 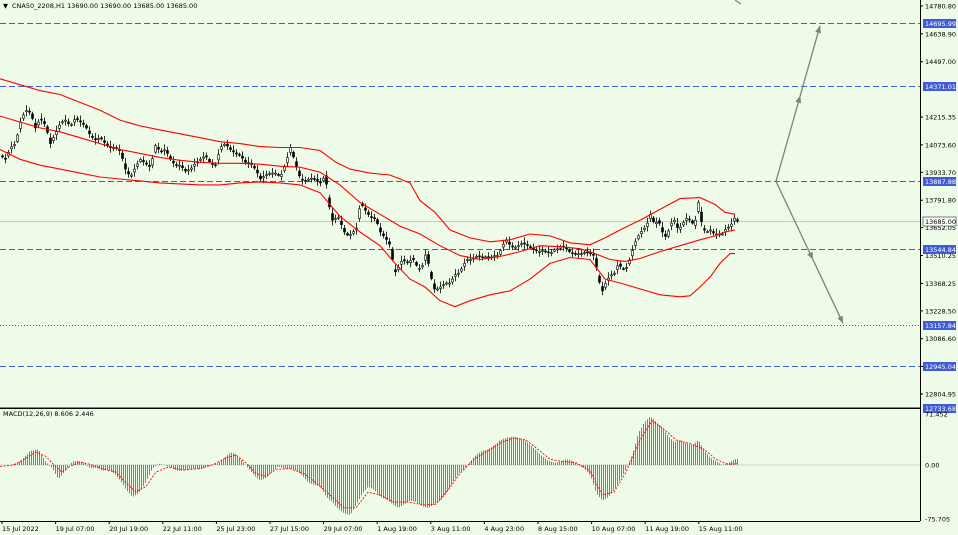 I want to click on current-price-tag: 13685.00, so click(x=940, y=222).